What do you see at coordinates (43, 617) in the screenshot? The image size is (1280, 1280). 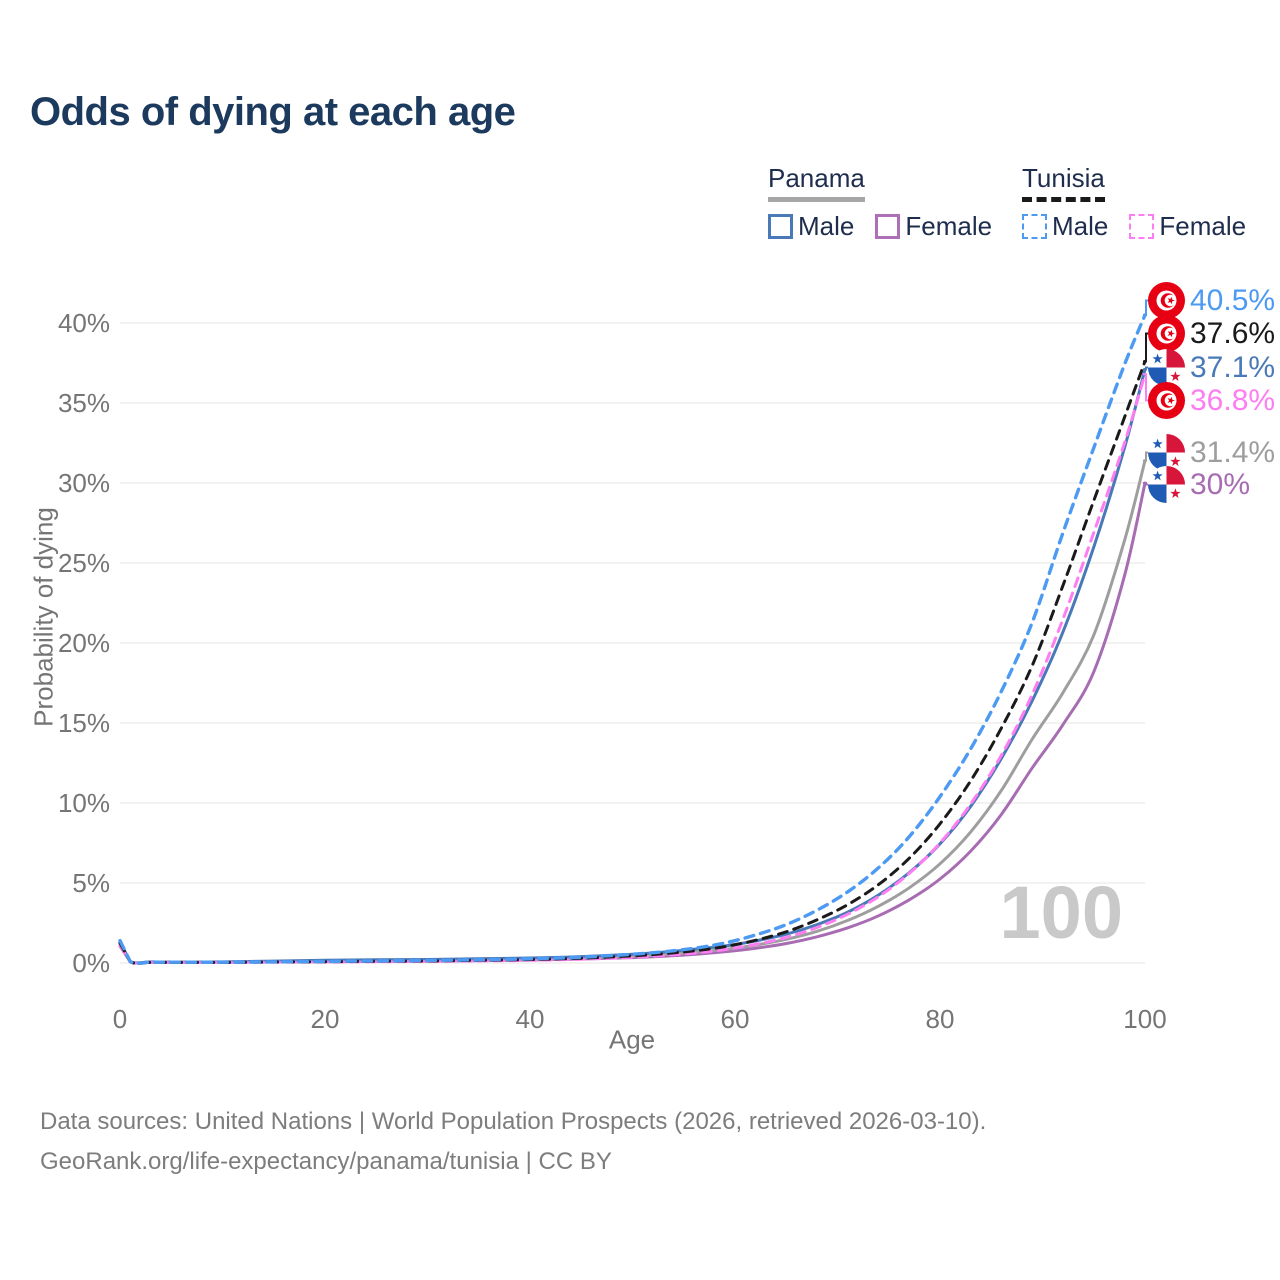 I see `y-axis-title: Probability of dying` at bounding box center [43, 617].